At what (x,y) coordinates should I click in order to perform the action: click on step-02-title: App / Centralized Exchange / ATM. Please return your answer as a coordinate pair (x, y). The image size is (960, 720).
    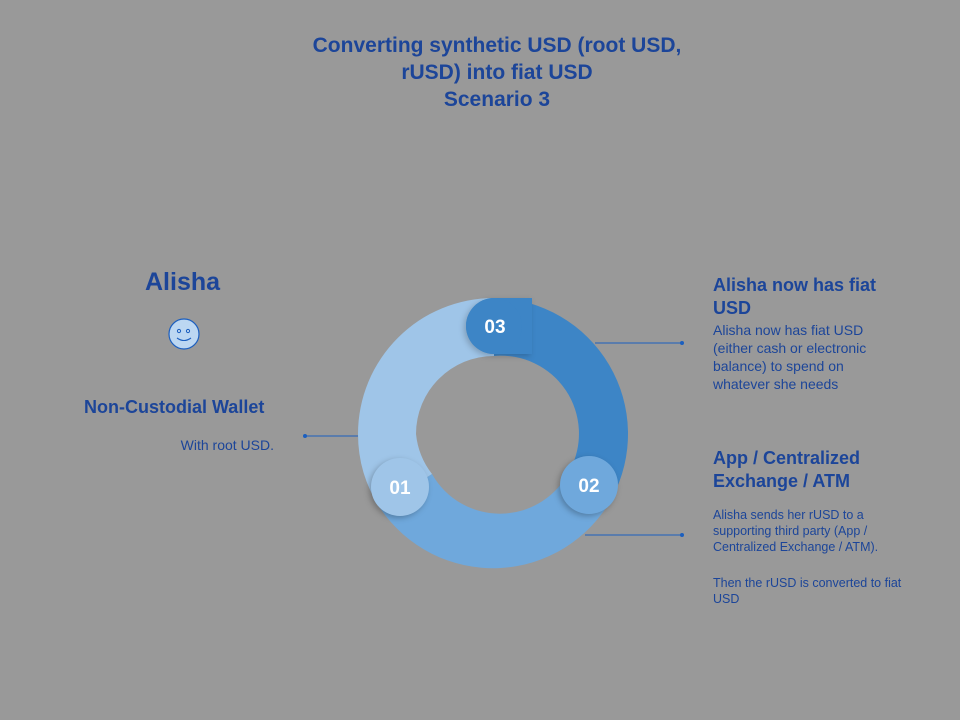
    Looking at the image, I should click on (787, 469).